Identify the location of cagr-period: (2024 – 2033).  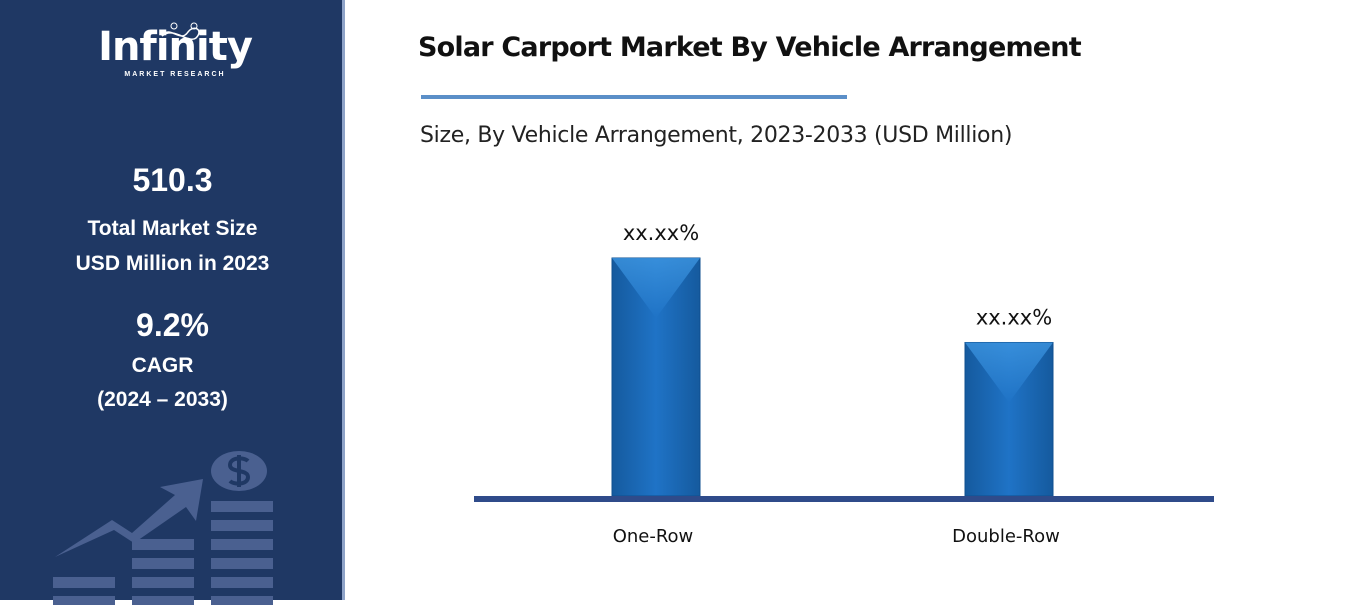
(162, 399).